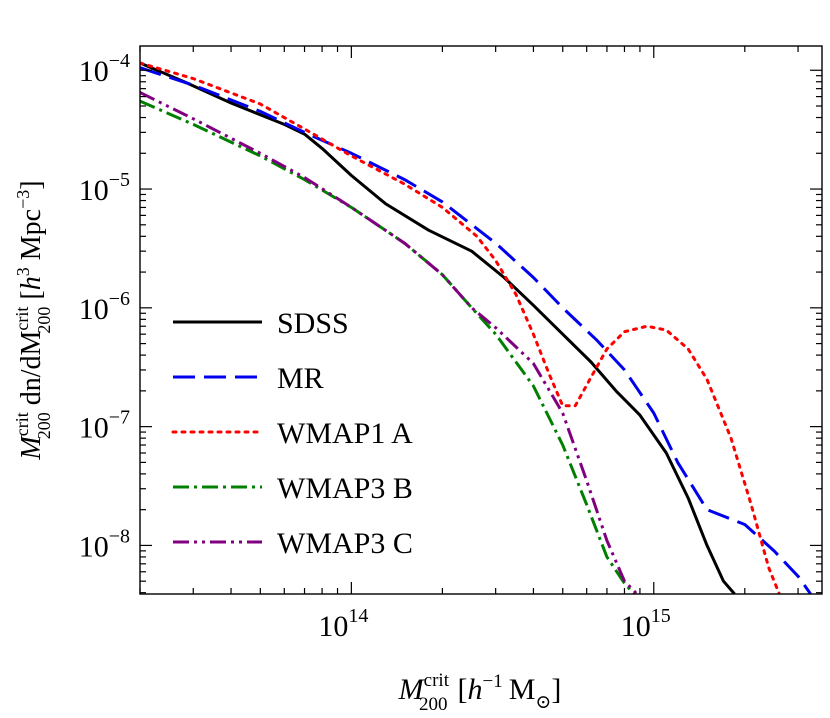 This screenshot has width=830, height=718. I want to click on y-axis-label: Mcrit 200 dn/dMcrit 200 [h3 Mpc−3], so click(33, 320).